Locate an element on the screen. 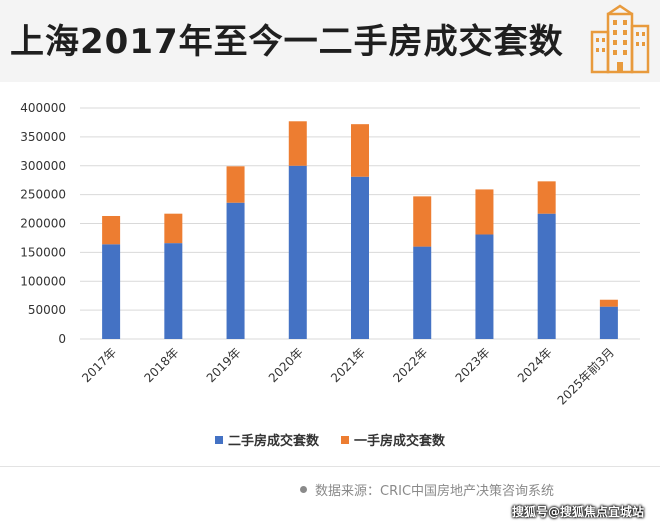  y-tick-label: 250000 is located at coordinates (43, 195).